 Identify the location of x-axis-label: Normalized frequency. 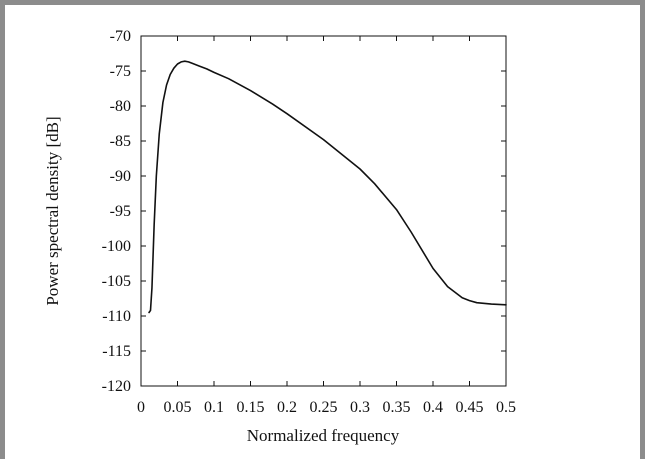
(323, 435).